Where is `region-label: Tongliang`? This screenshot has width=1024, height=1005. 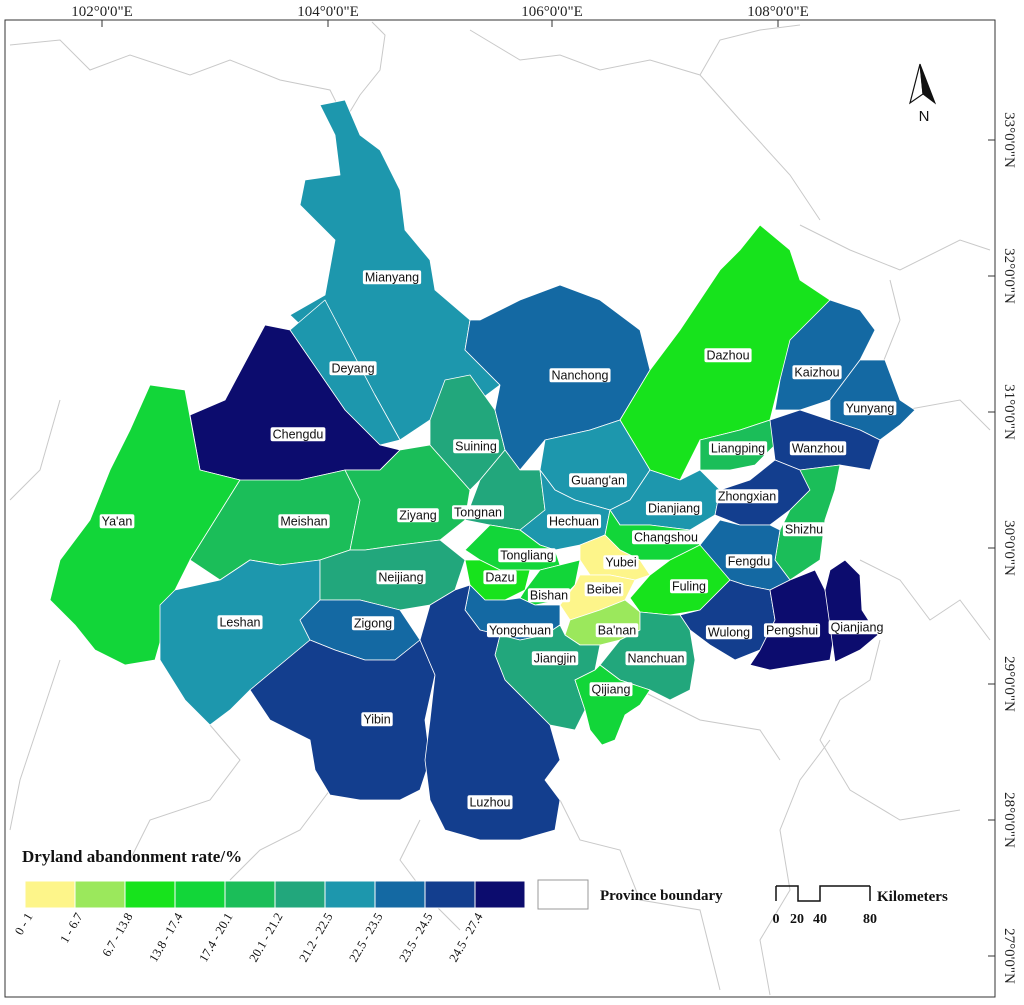 region-label: Tongliang is located at coordinates (527, 555).